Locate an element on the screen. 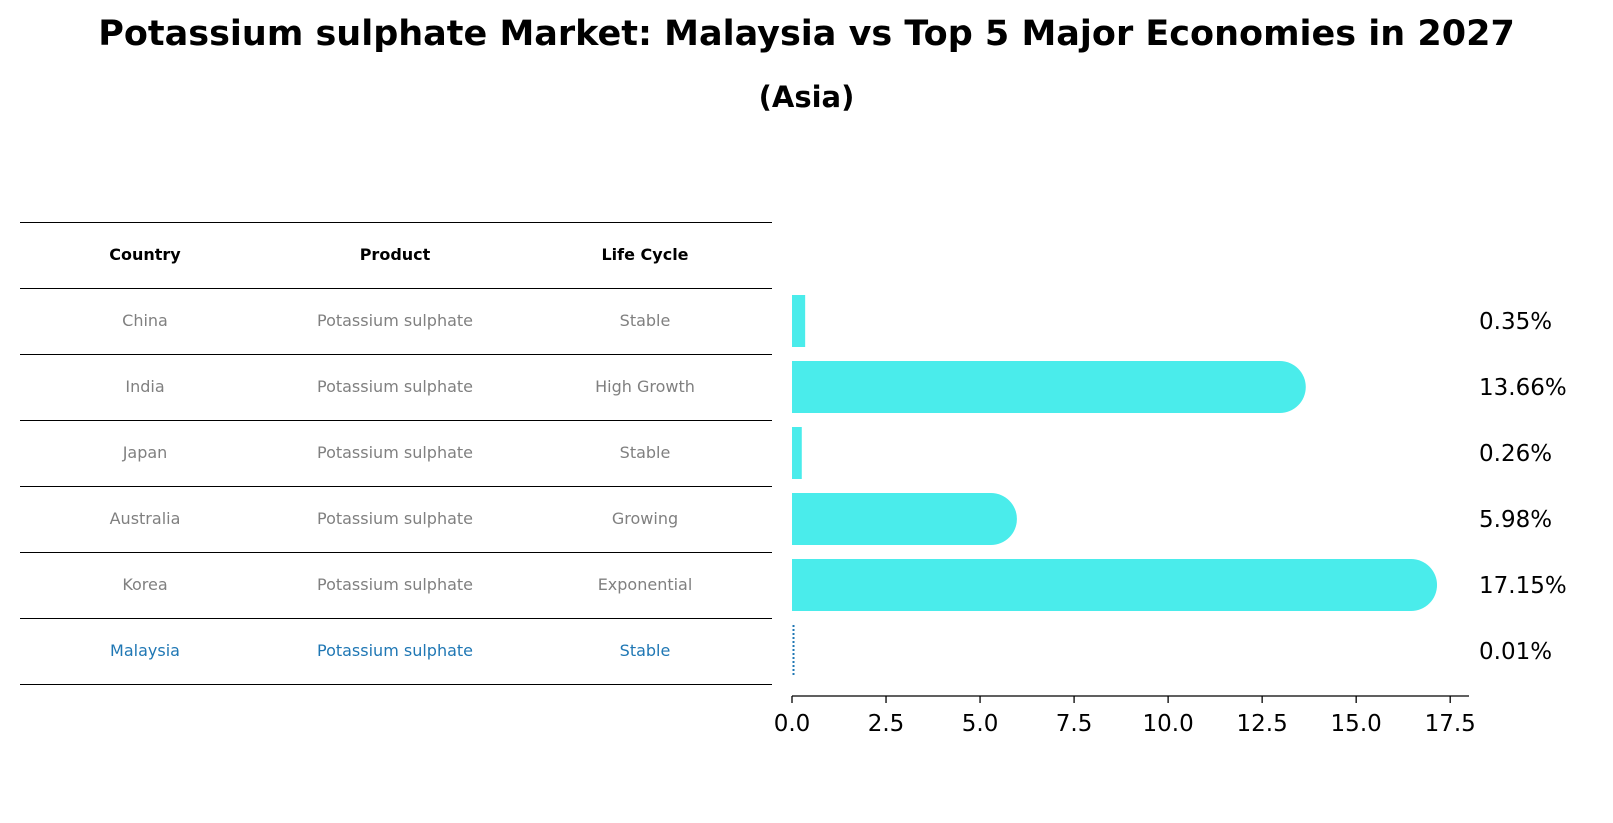 The height and width of the screenshot is (823, 1613). x-tick-label: 0.0 is located at coordinates (792, 724).